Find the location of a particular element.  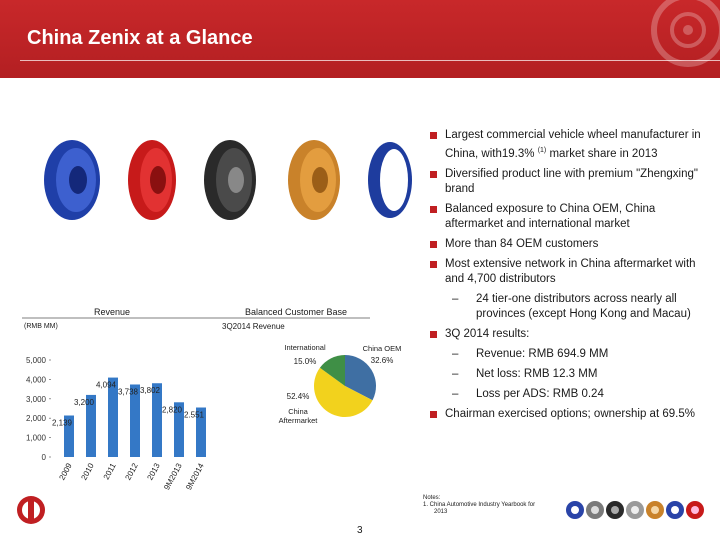

y-tick-label: 1,000 is located at coordinates (36, 438).